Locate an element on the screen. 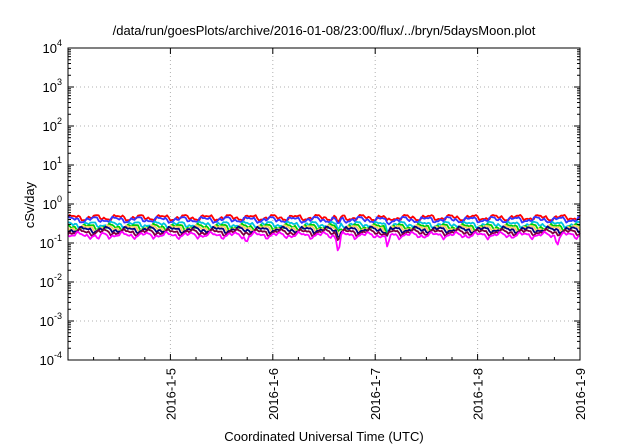 This screenshot has width=640, height=448. x-tick-label: 2016-1-8 is located at coordinates (478, 394).